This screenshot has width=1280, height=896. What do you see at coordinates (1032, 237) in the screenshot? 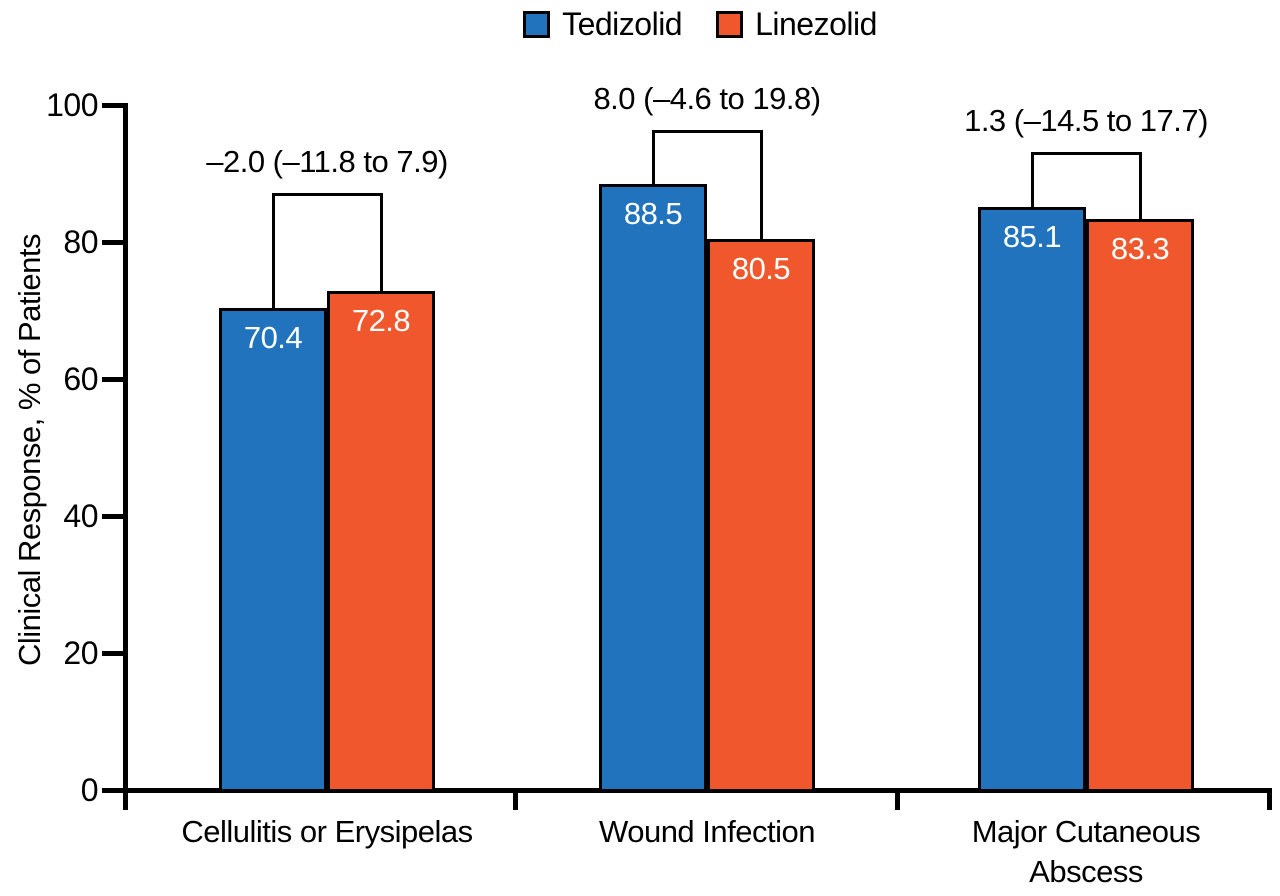
I see `bar-value-label: 85.1` at bounding box center [1032, 237].